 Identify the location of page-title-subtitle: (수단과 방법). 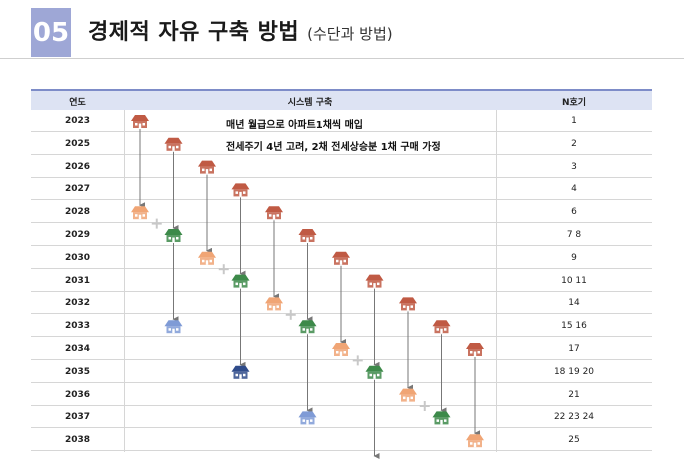
(350, 34).